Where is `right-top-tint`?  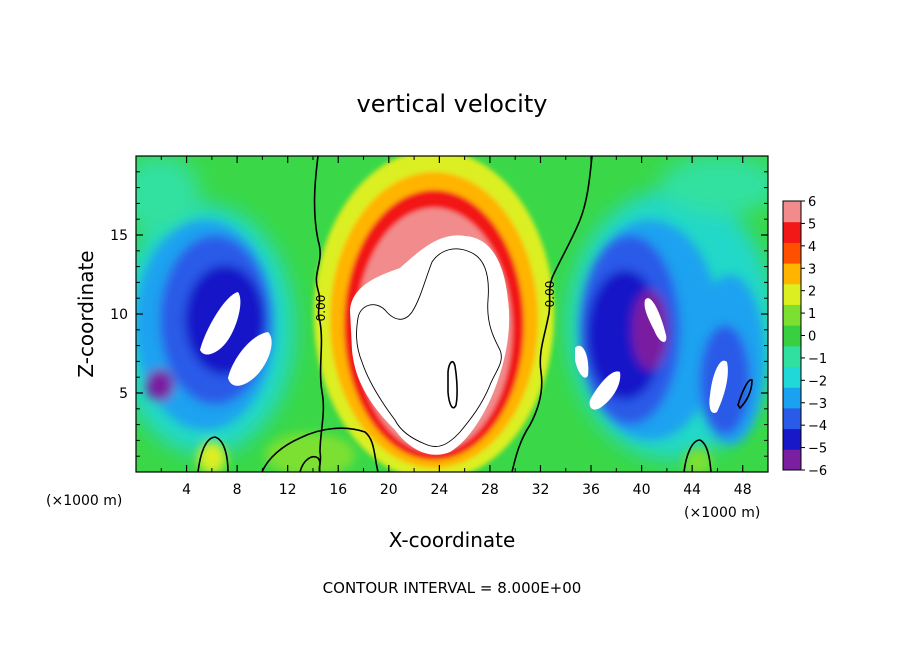 right-top-tint is located at coordinates (714, 185).